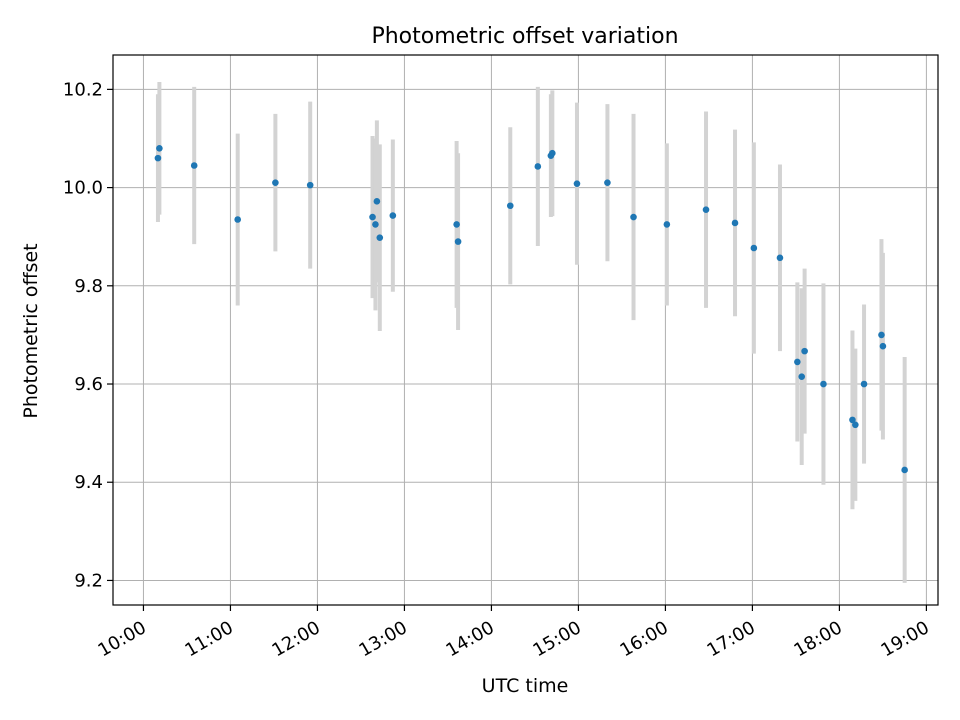 Image resolution: width=960 pixels, height=720 pixels. What do you see at coordinates (88, 580) in the screenshot?
I see `y-tick-label: 9.2` at bounding box center [88, 580].